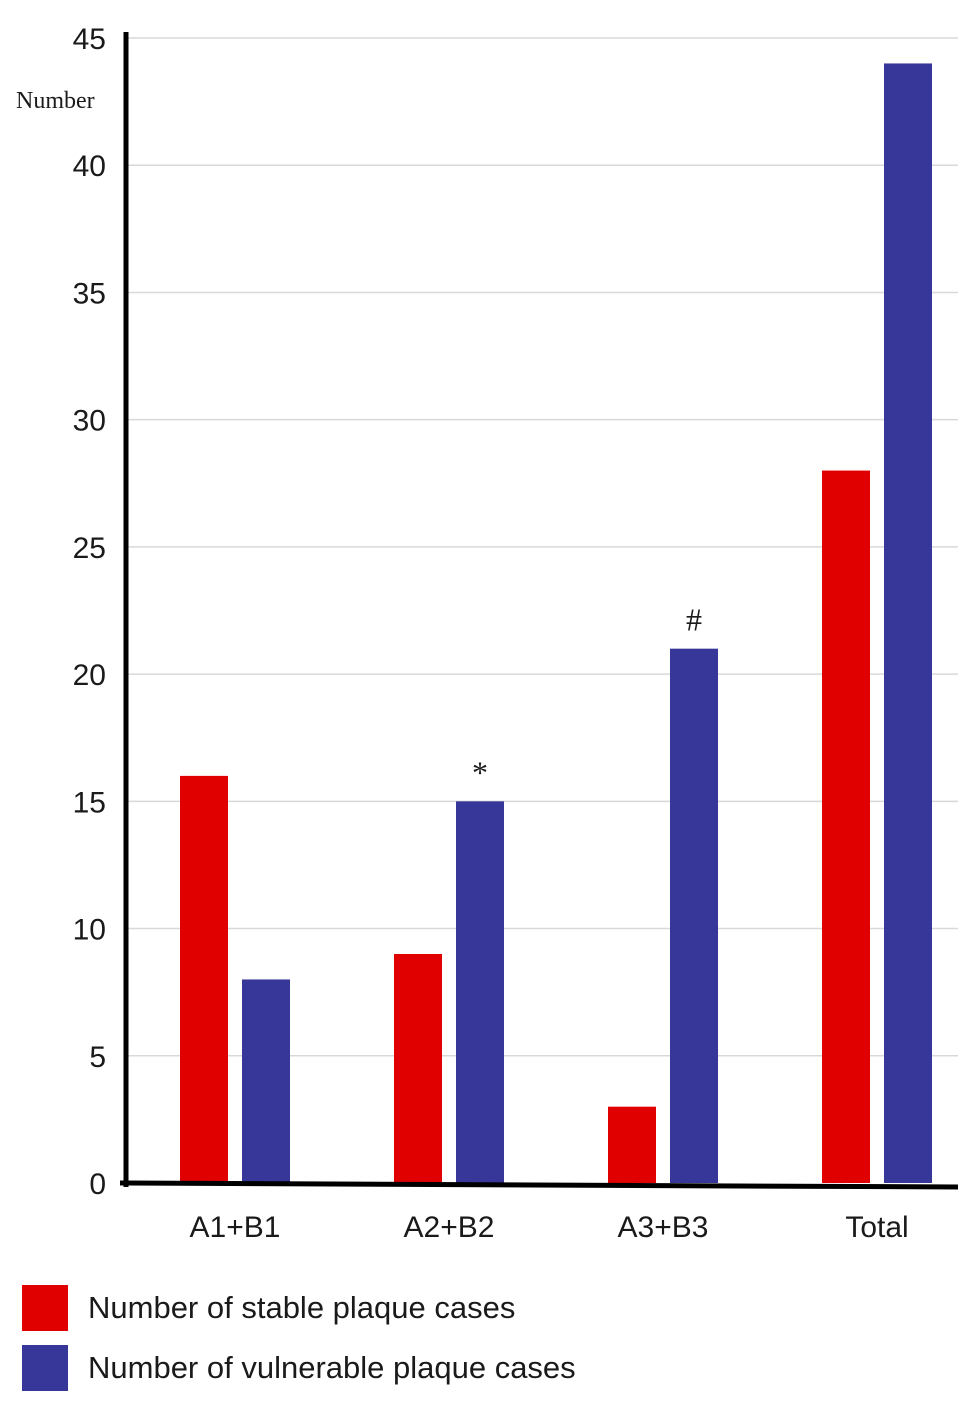  Describe the element at coordinates (97, 1184) in the screenshot. I see `y-tick-label-0: 0` at that location.